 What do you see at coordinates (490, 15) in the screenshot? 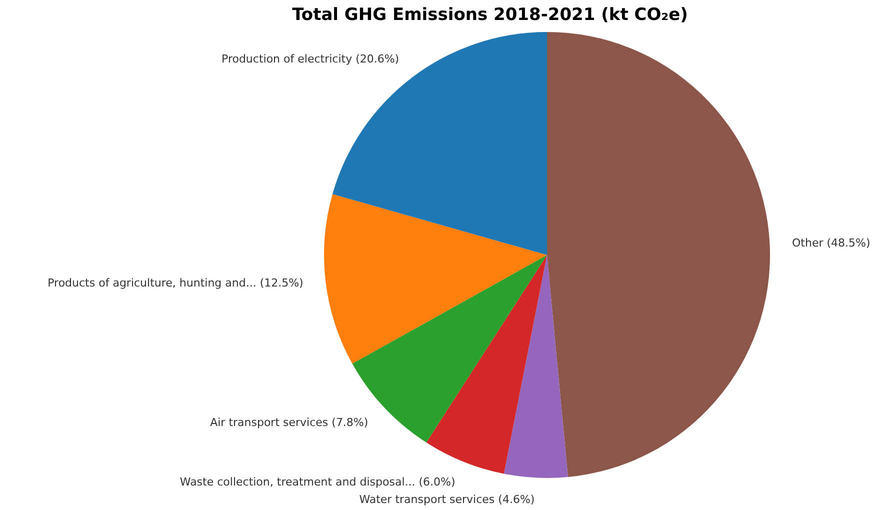
I see `chart-title: Total GHG Emissions 2018-2021 (kt CO₂e)` at bounding box center [490, 15].